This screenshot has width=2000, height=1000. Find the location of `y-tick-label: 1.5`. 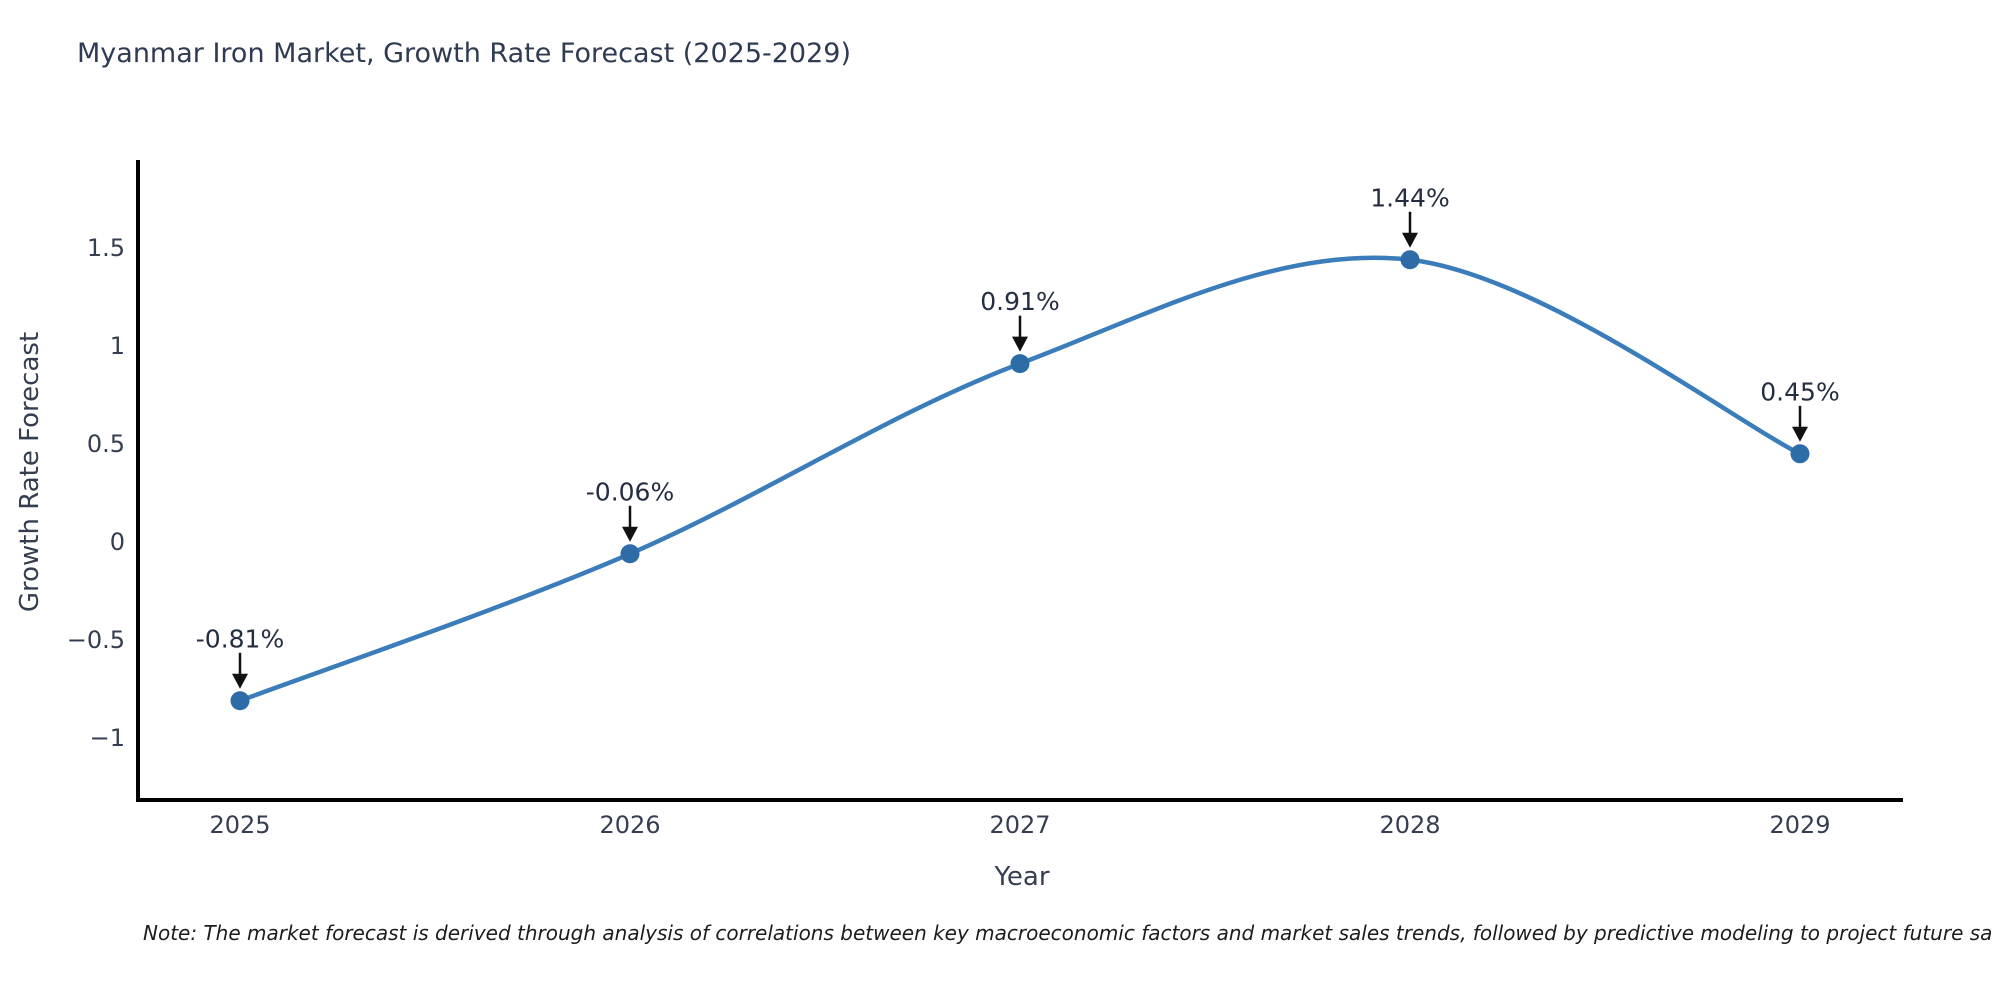

y-tick-label: 1.5 is located at coordinates (106, 248).